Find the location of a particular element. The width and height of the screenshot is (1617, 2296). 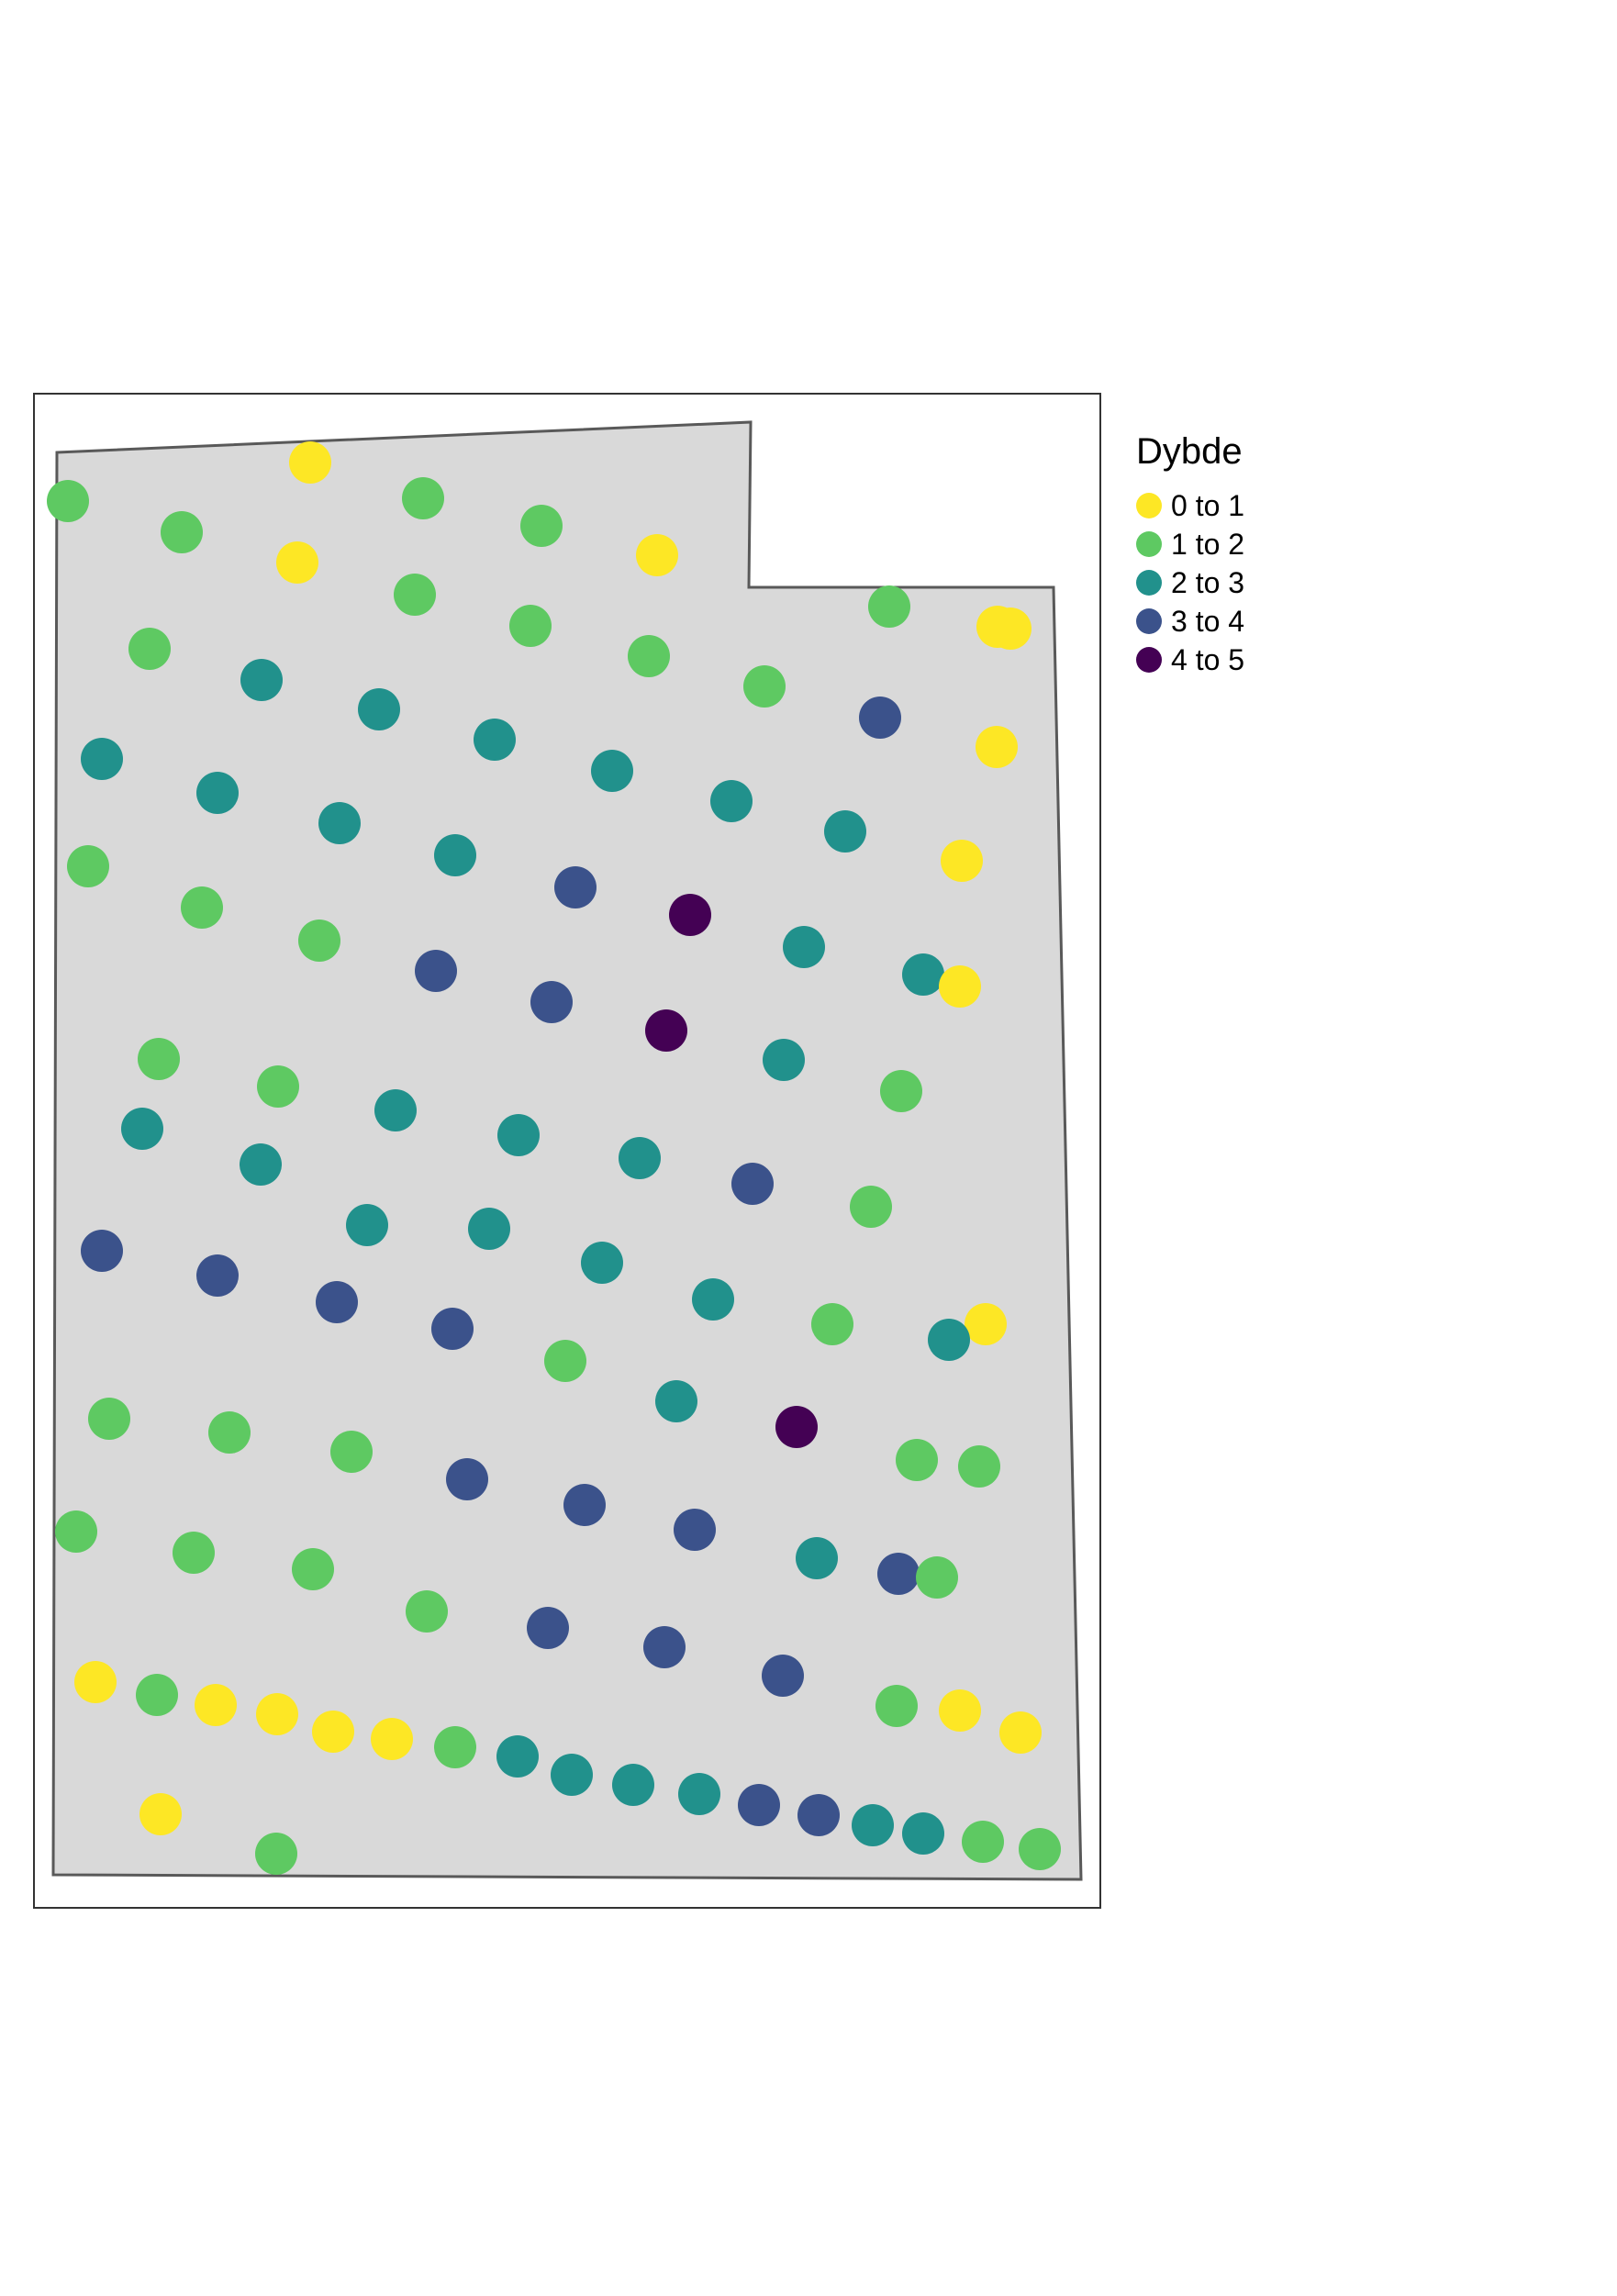

legend-title: Dybde is located at coordinates (1189, 451).